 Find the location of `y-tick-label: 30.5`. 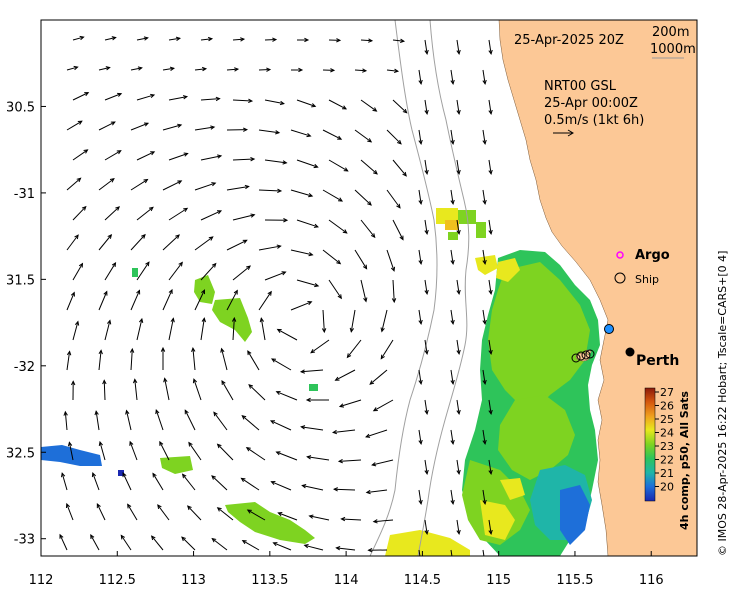

y-tick-label: 30.5 is located at coordinates (20, 107).